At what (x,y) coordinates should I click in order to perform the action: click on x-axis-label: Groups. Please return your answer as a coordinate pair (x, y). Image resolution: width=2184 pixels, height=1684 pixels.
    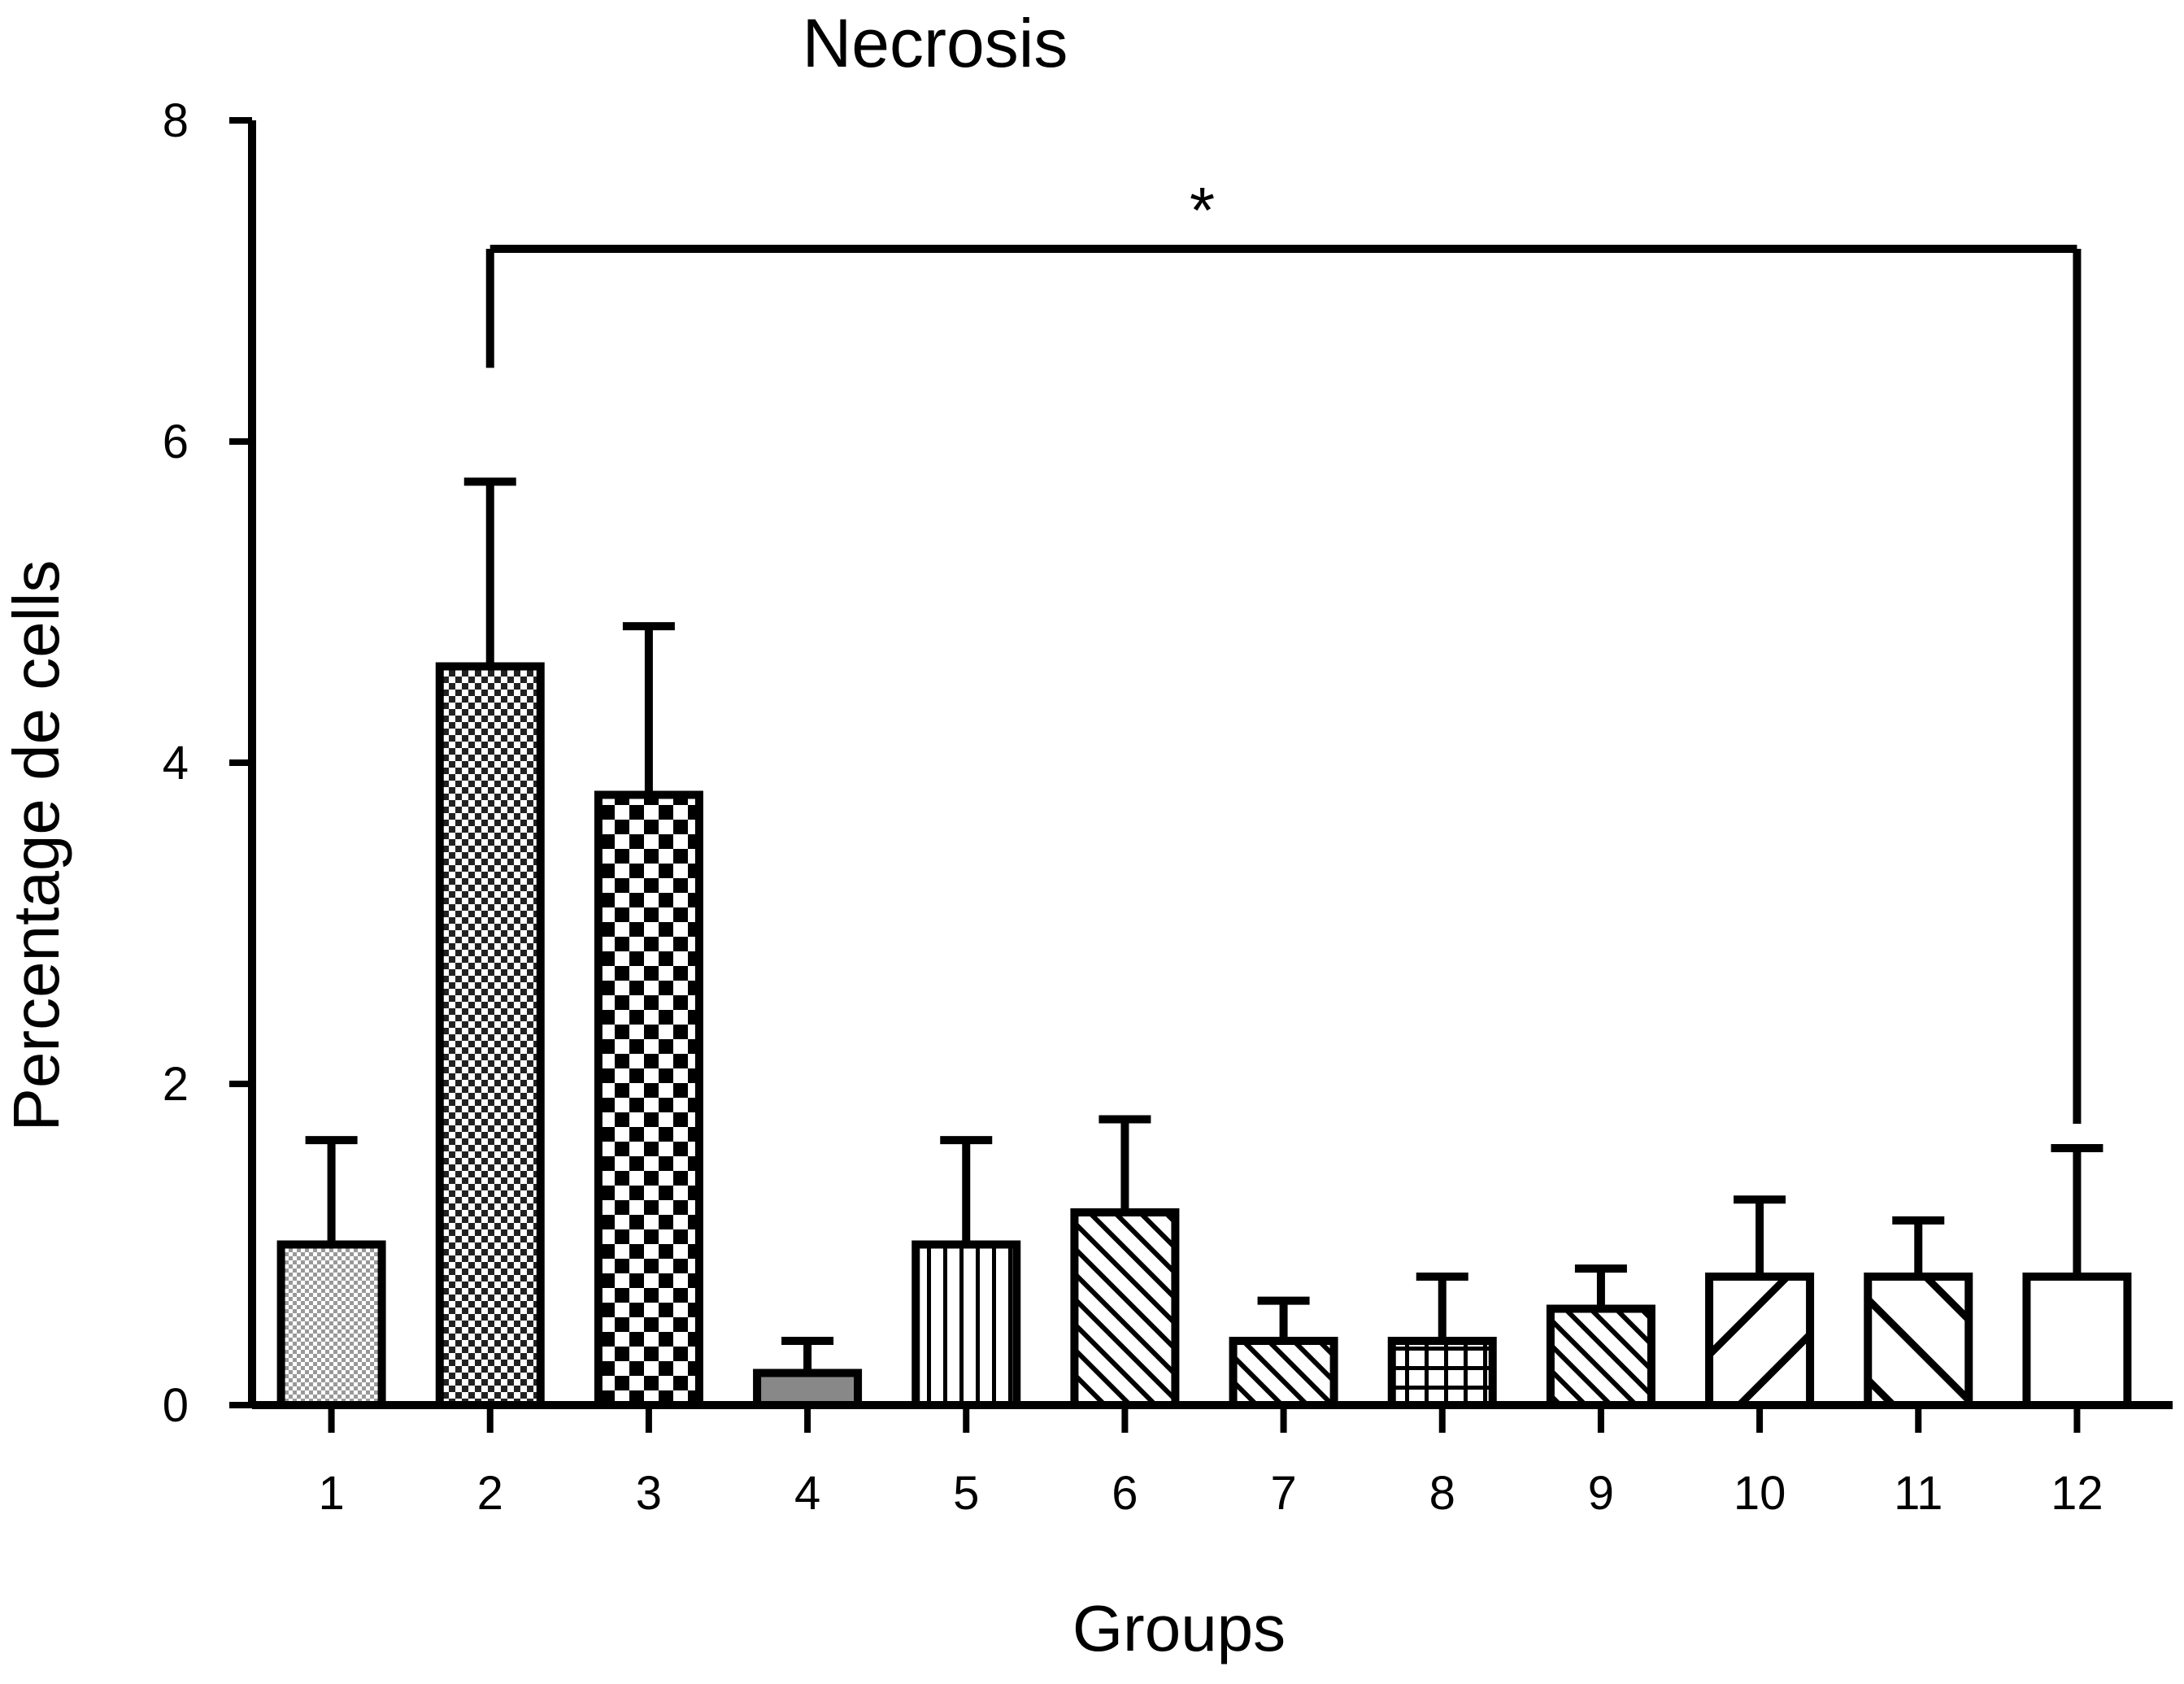
    Looking at the image, I should click on (1179, 1628).